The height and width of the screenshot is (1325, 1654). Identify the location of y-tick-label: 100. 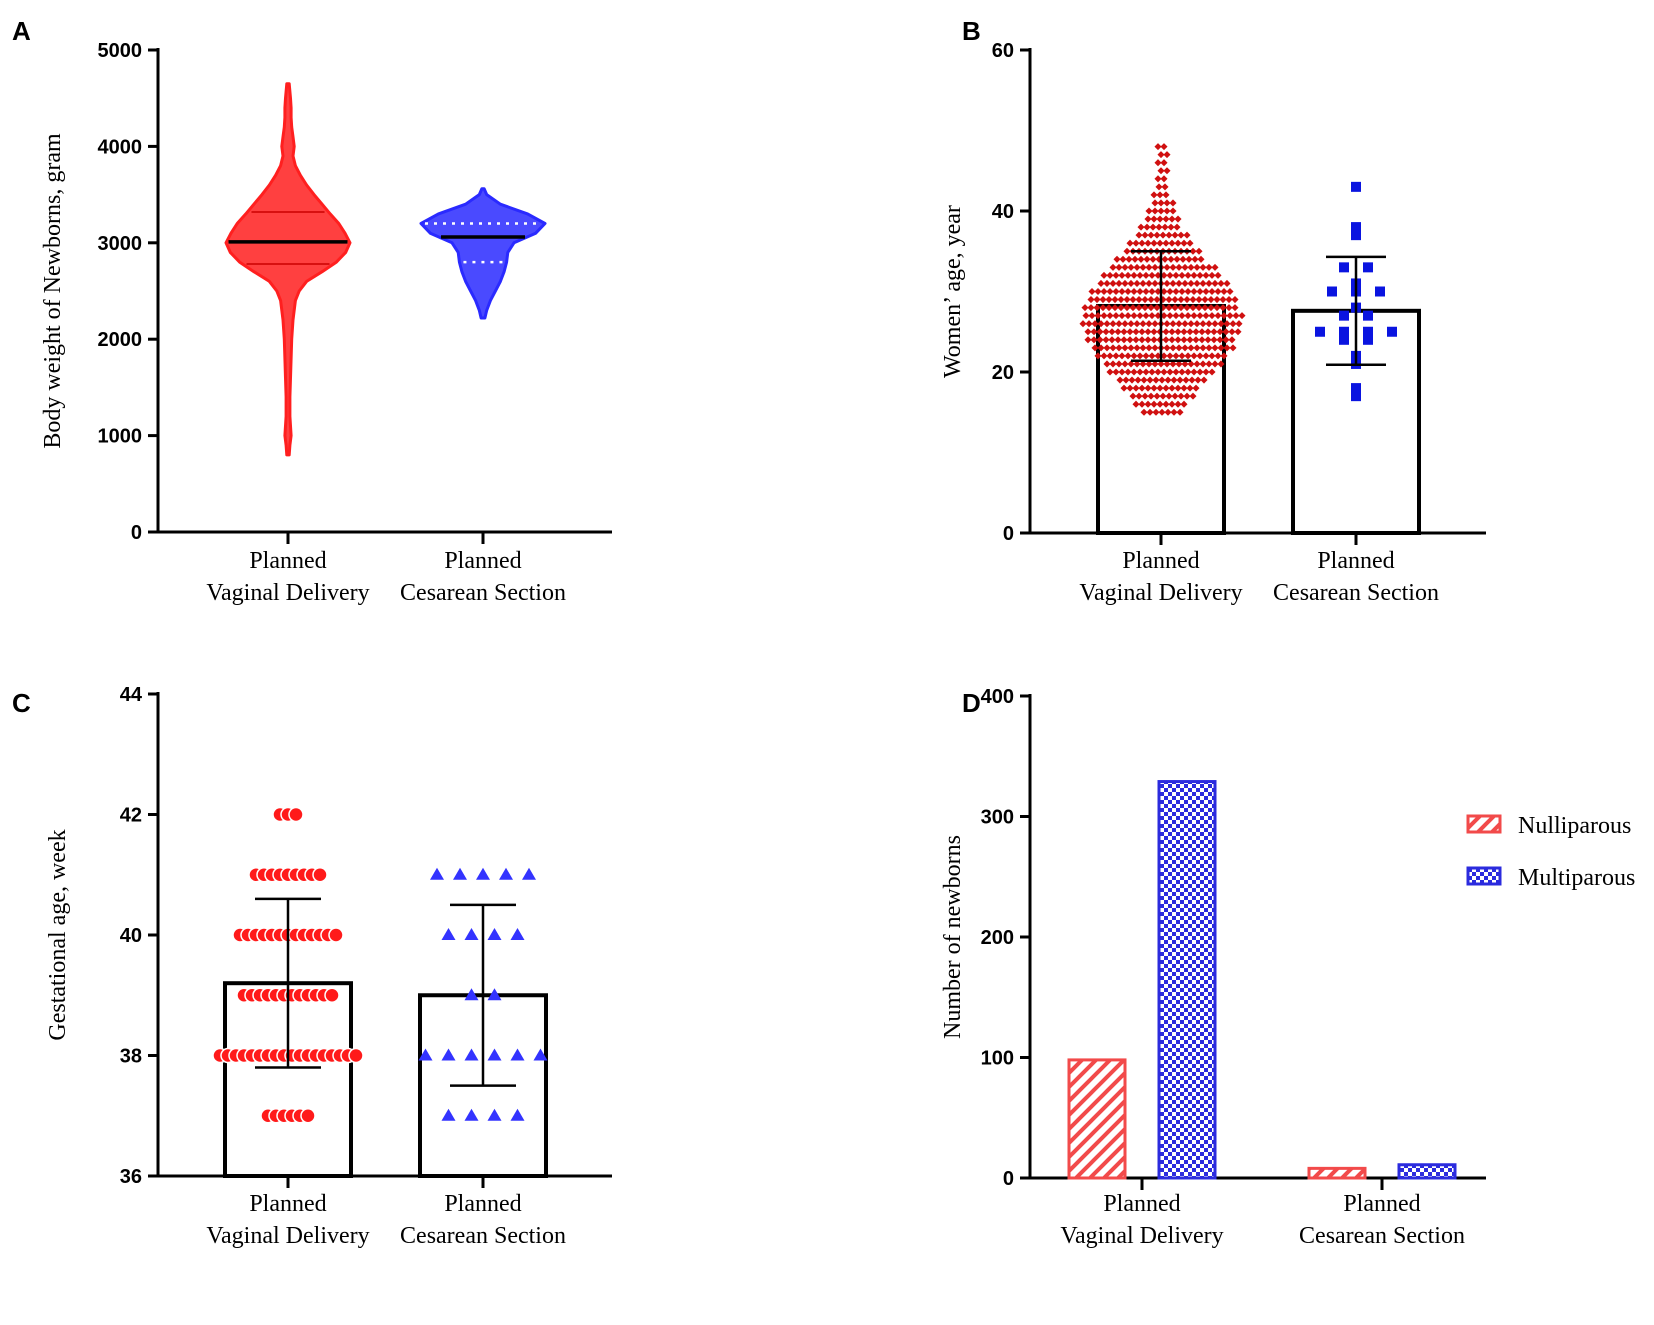
(997, 1059).